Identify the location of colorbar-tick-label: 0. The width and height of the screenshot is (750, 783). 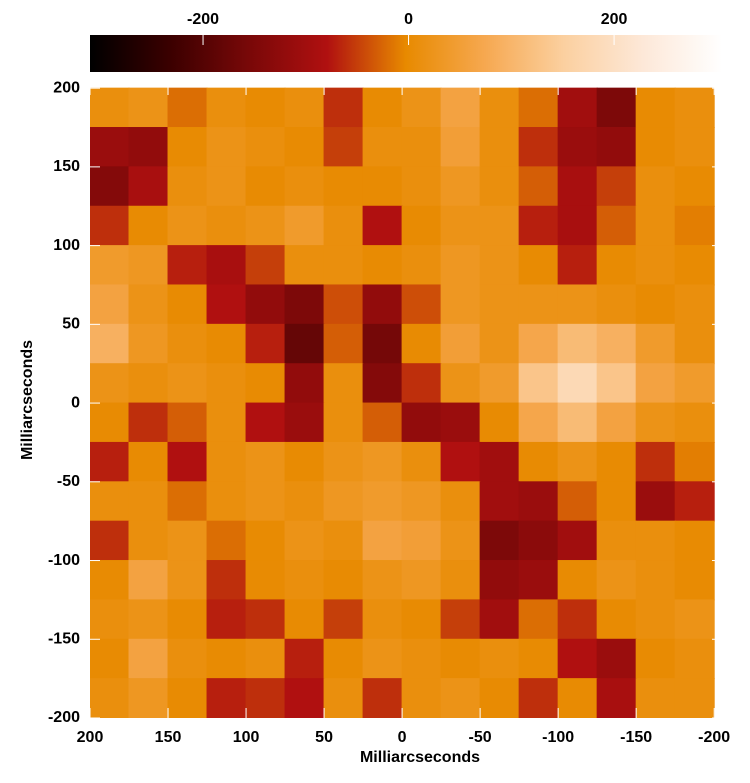
(408, 19).